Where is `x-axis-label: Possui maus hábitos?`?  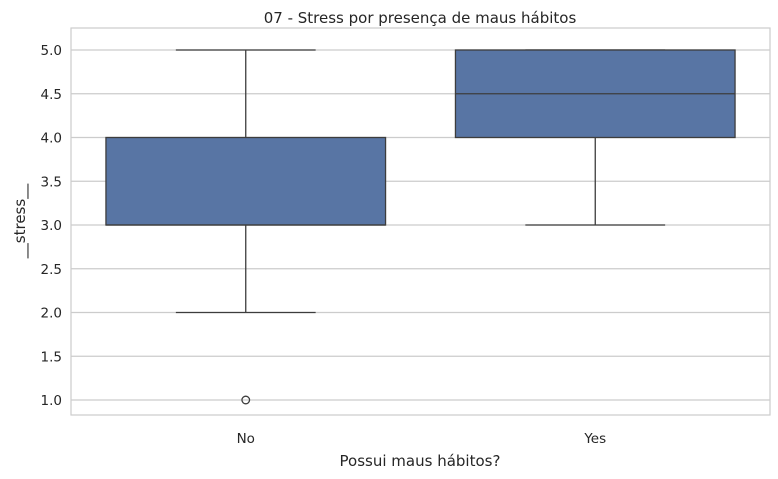
x-axis-label: Possui maus hábitos? is located at coordinates (420, 461).